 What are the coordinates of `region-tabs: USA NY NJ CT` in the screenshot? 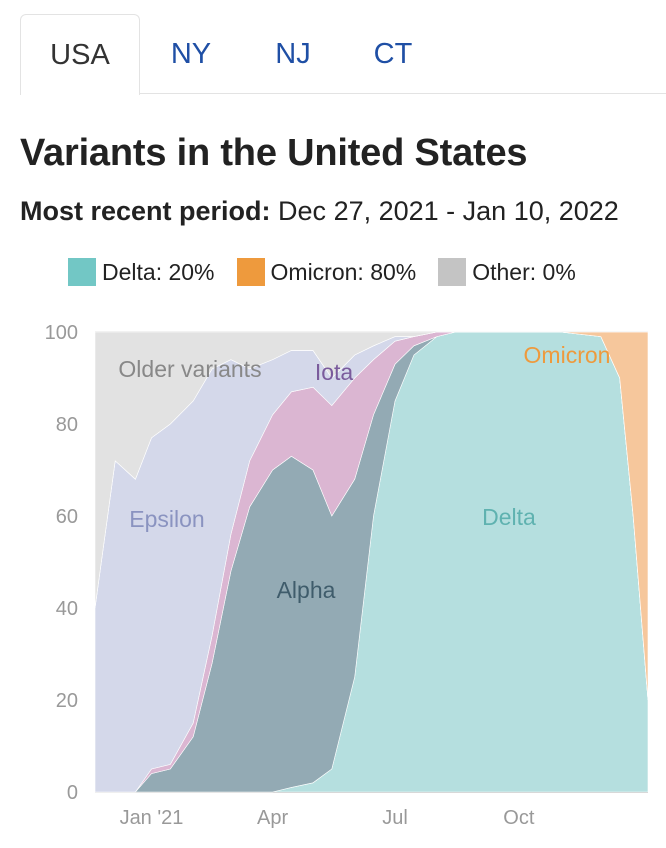 It's located at (333, 48).